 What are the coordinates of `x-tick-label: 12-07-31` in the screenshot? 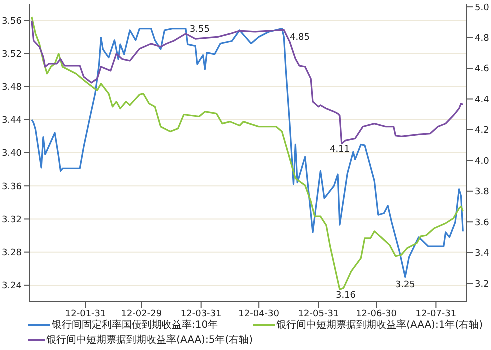 It's located at (436, 314).